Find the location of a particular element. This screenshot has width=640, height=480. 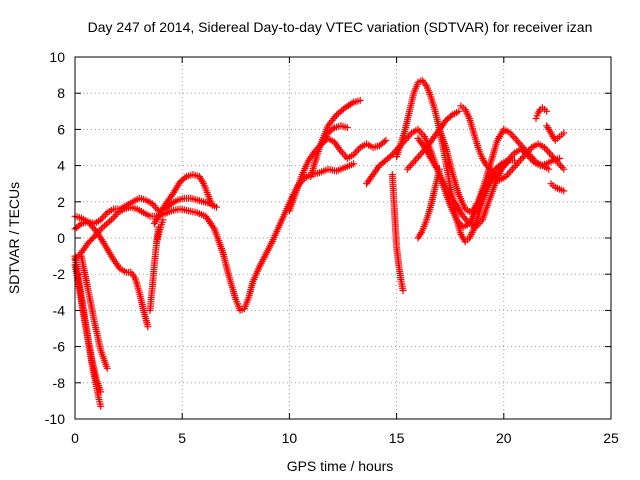

y-tick-label: -8 is located at coordinates (59, 383).